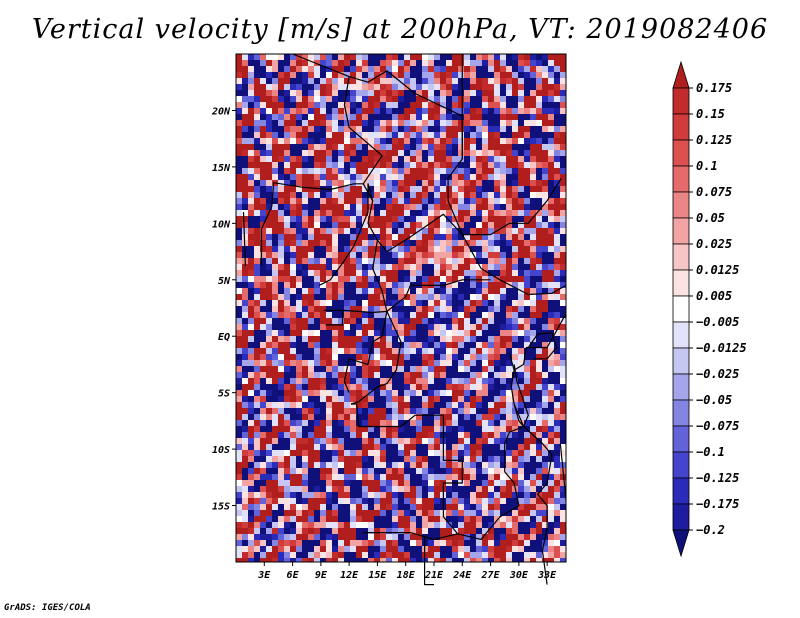  Describe the element at coordinates (714, 88) in the screenshot. I see `colorbar-label: 0.175` at that location.